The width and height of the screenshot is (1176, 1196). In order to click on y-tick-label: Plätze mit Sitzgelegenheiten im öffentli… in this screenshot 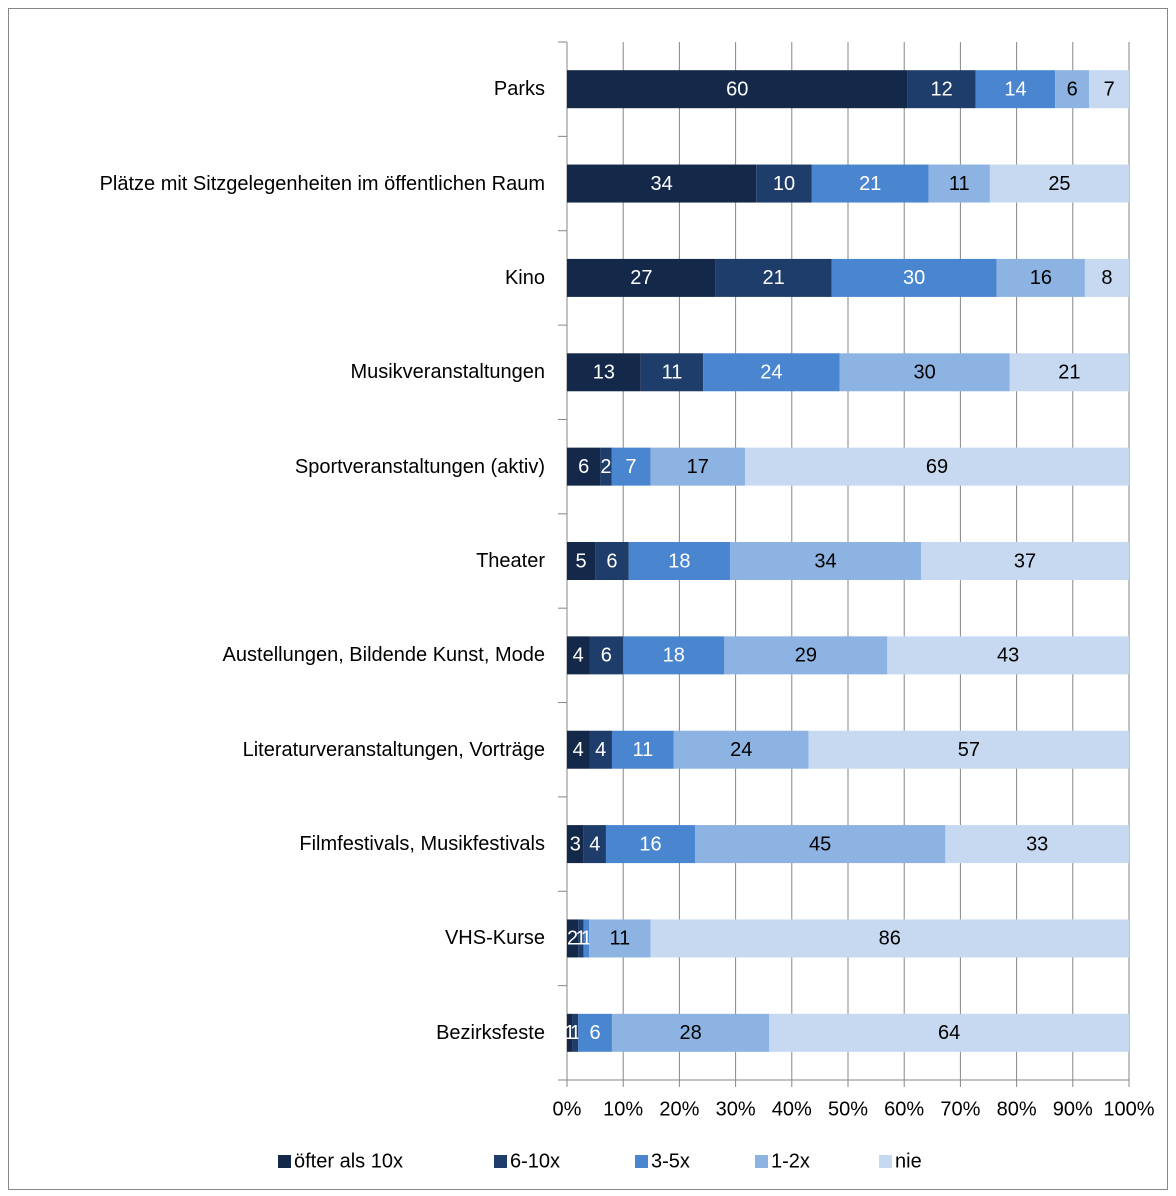, I will do `click(322, 183)`.